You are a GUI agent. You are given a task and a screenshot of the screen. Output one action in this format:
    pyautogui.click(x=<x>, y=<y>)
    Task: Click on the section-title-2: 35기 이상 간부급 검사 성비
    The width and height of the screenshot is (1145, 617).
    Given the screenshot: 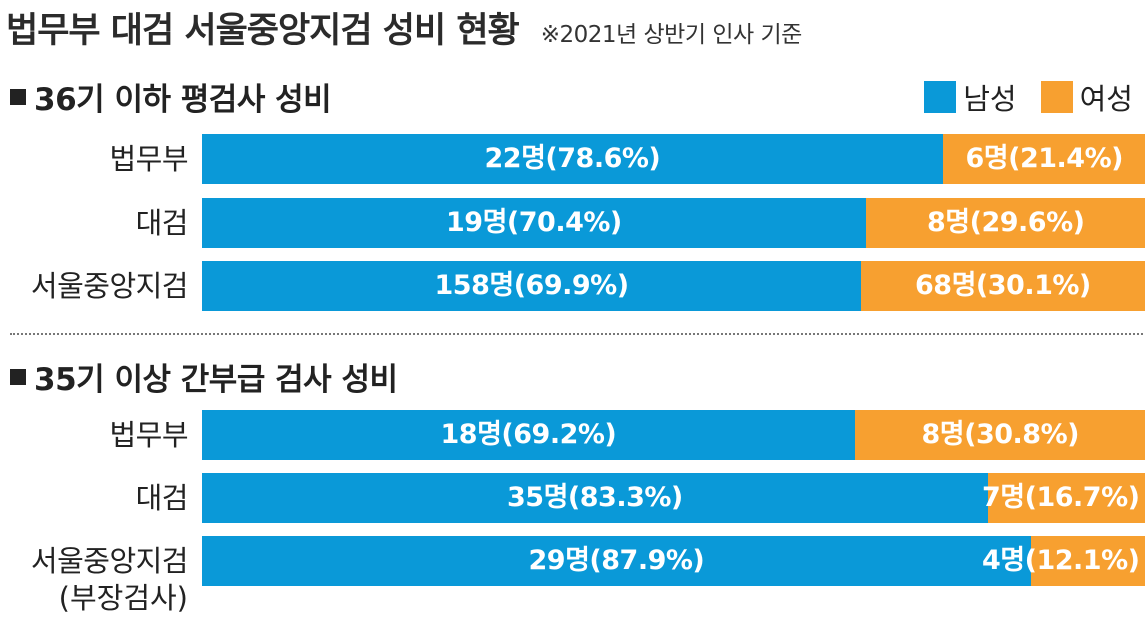 What is the action you would take?
    pyautogui.click(x=204, y=376)
    